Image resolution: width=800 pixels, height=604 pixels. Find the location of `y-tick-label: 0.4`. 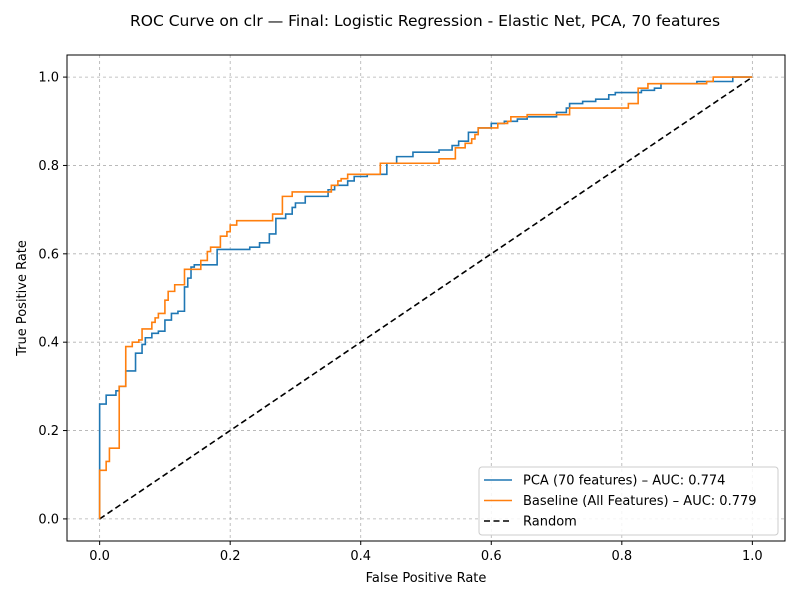

y-tick-label: 0.4 is located at coordinates (48, 343).